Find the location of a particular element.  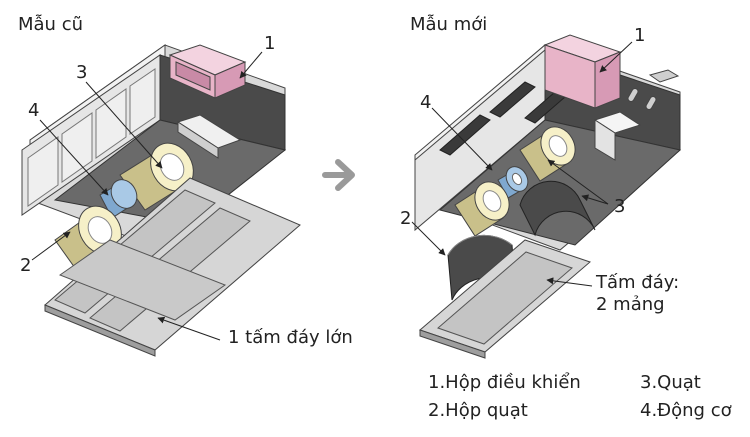

legend-item-1: 1.Hộp điều khiển is located at coordinates (504, 382).